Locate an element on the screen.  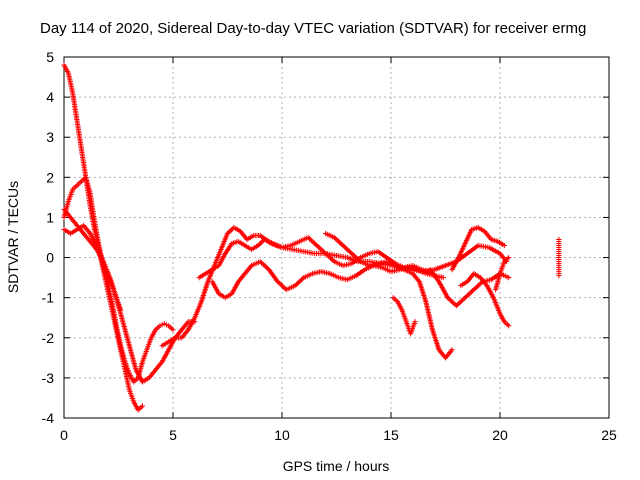
y-tick-label: 1 is located at coordinates (50, 217).